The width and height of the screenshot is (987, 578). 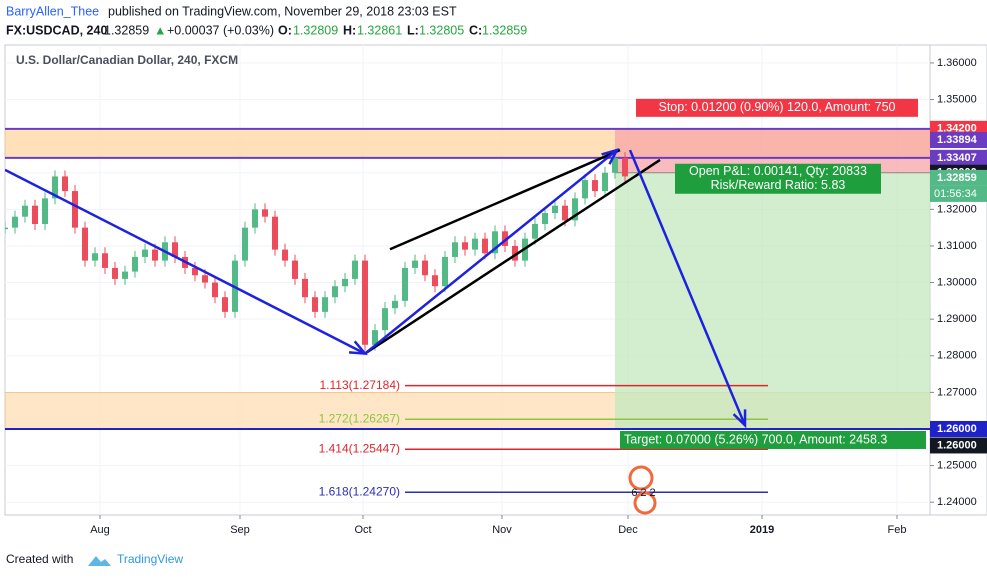 What do you see at coordinates (150, 559) in the screenshot?
I see `footer-brand: TradingView` at bounding box center [150, 559].